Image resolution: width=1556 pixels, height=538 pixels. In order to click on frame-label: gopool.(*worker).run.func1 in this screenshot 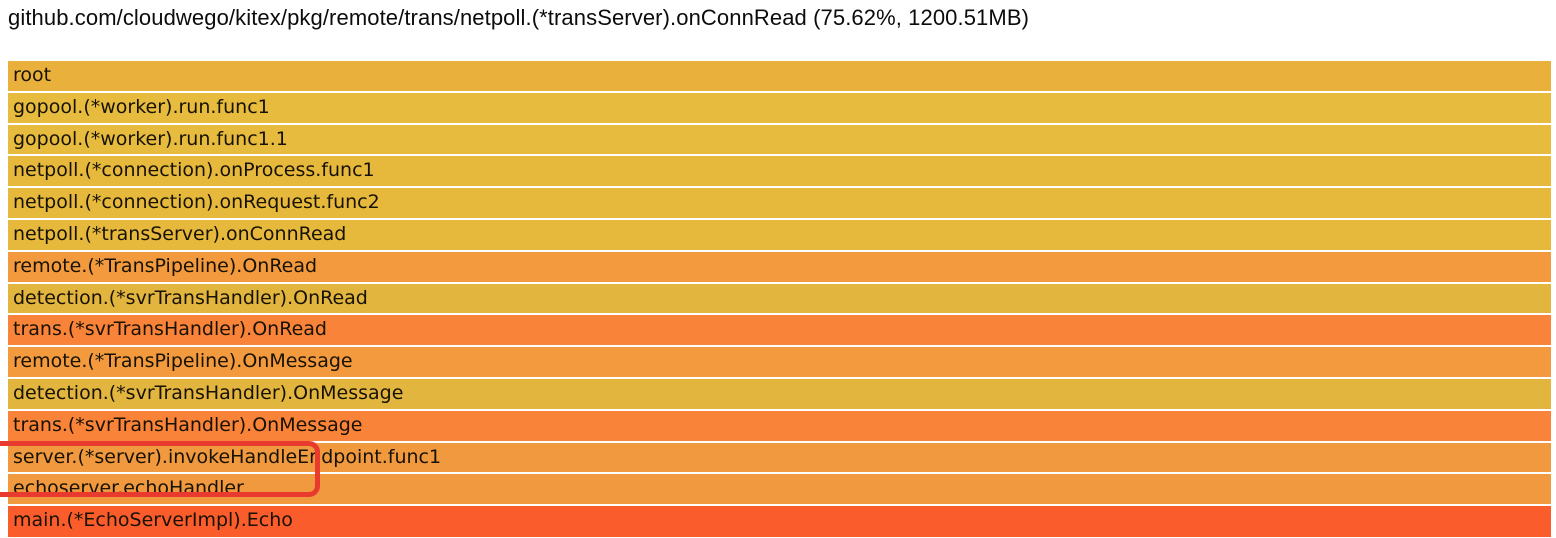, I will do `click(141, 106)`.